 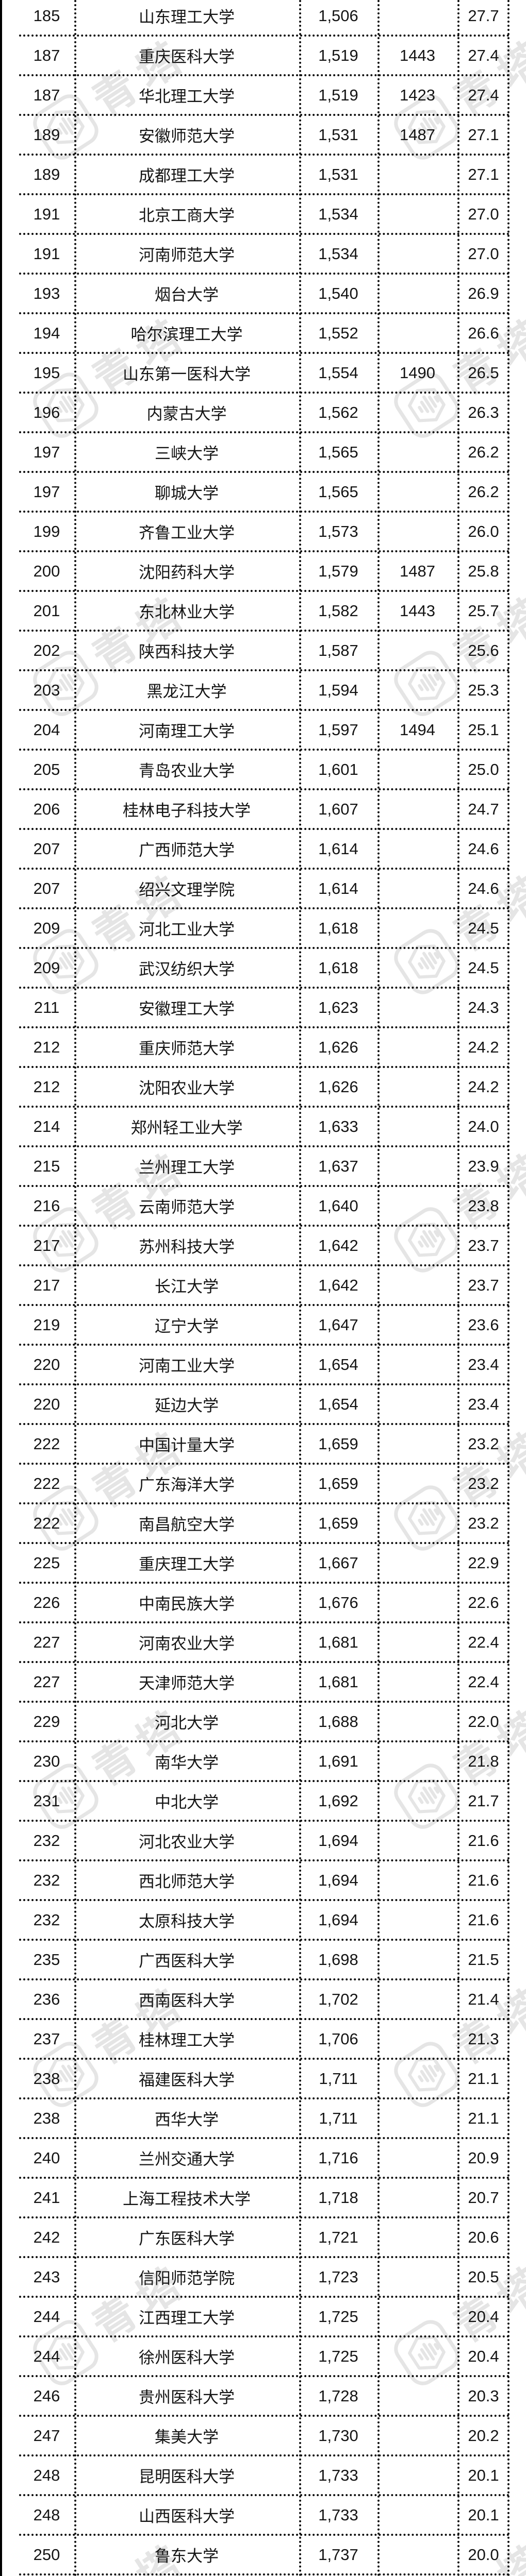 What do you see at coordinates (47, 2435) in the screenshot?
I see `rank-cell: 247` at bounding box center [47, 2435].